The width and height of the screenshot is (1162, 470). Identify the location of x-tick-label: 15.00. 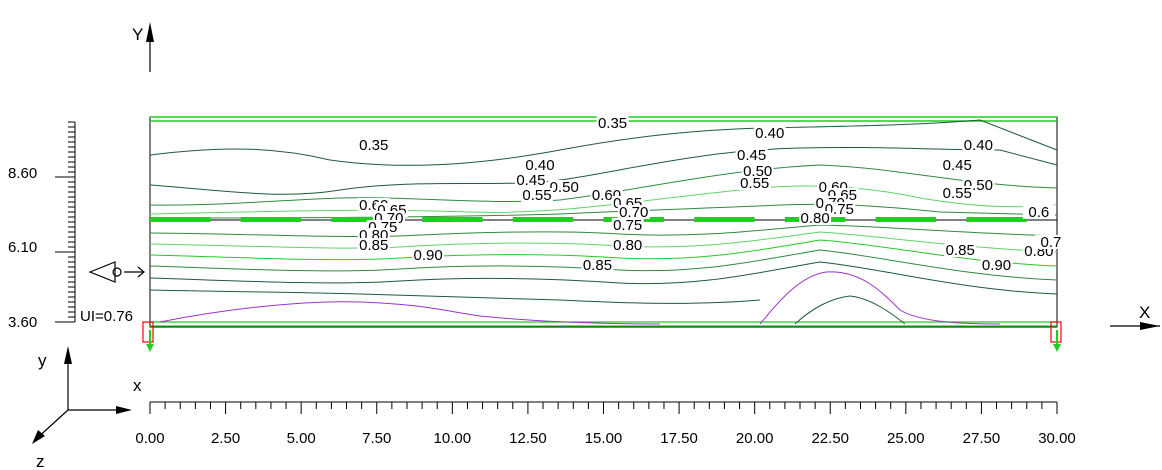
(604, 438).